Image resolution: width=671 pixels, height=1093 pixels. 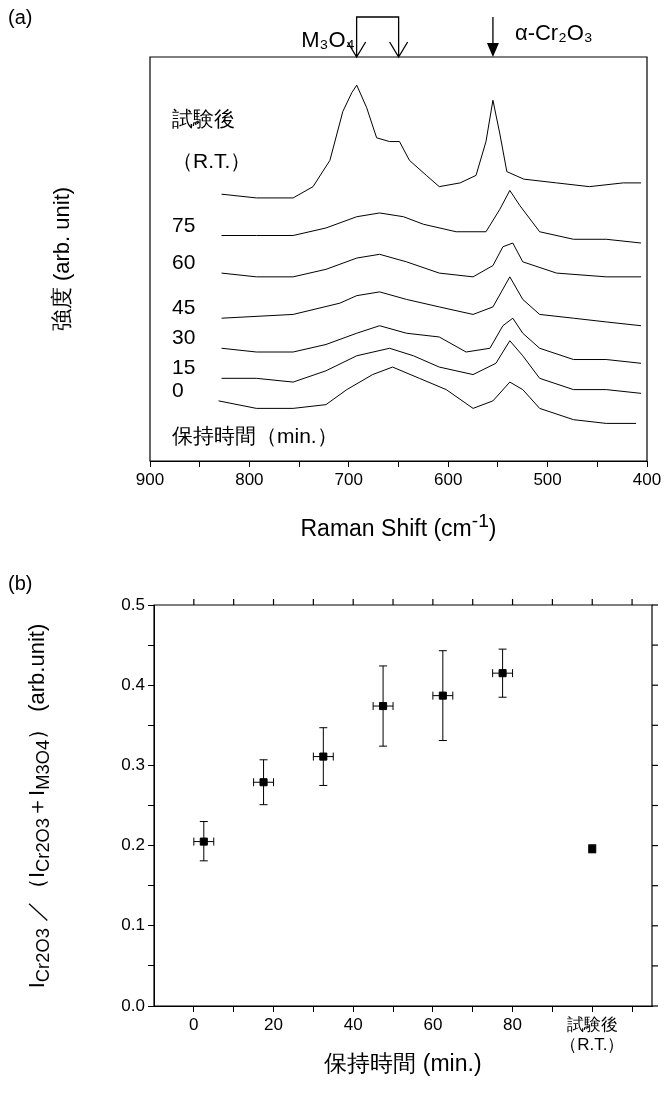 What do you see at coordinates (249, 479) in the screenshot?
I see `x-tick-label: 800` at bounding box center [249, 479].